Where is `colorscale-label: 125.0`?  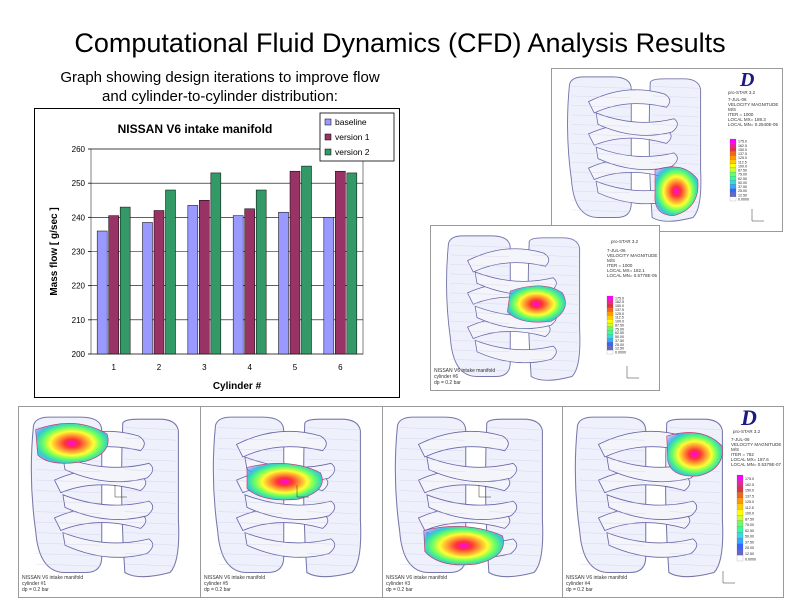 colorscale-label: 125.0 is located at coordinates (749, 502).